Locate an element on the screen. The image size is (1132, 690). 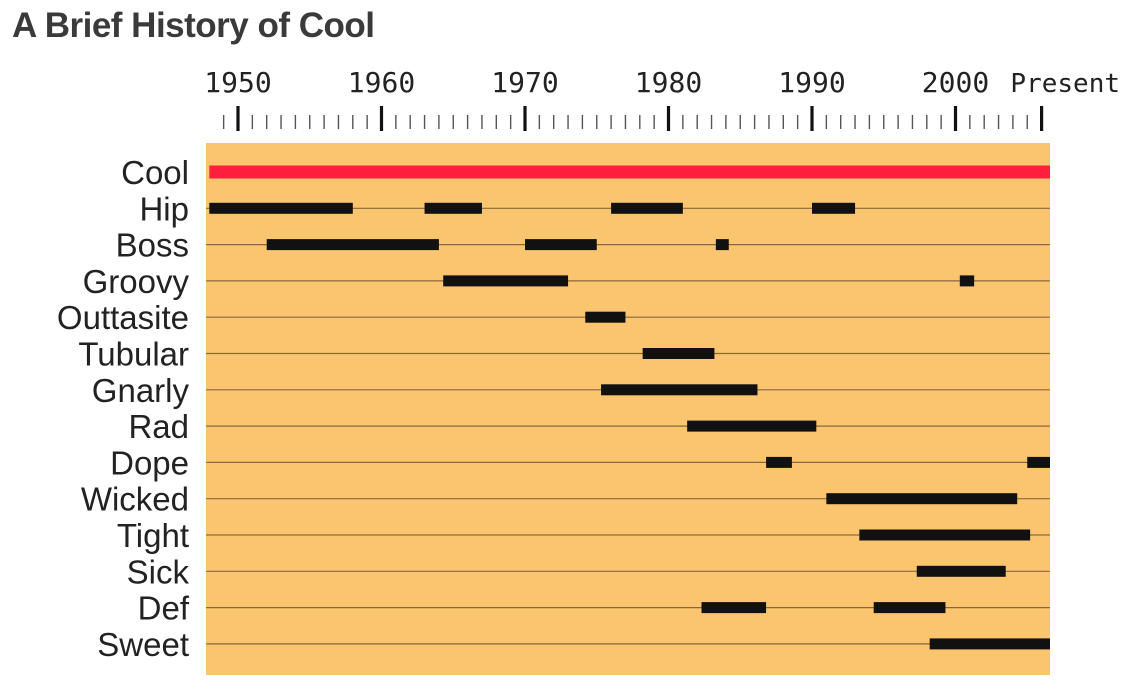
x-tick-label-present: Present is located at coordinates (1065, 84).